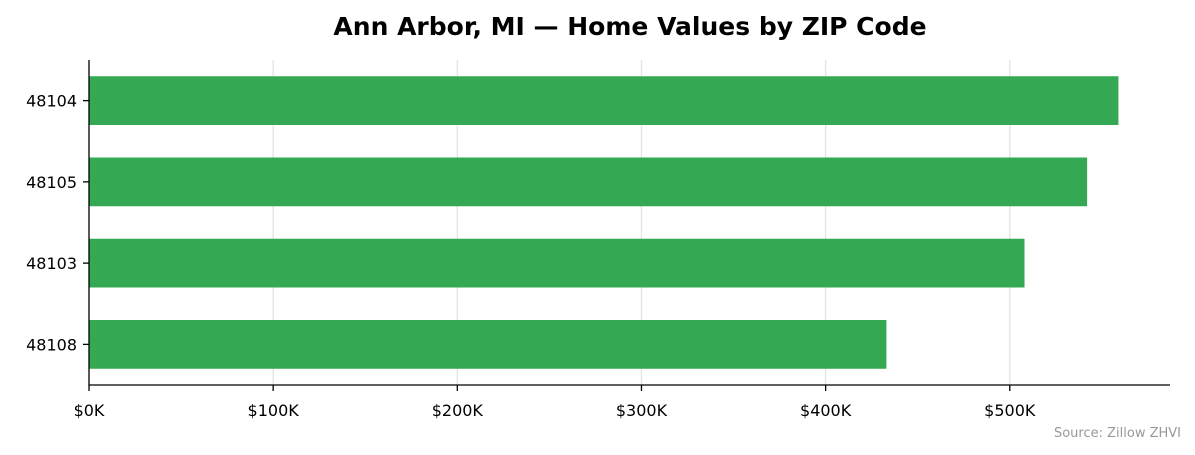 The height and width of the screenshot is (455, 1195). What do you see at coordinates (458, 410) in the screenshot?
I see `x-tick-label: $200K` at bounding box center [458, 410].